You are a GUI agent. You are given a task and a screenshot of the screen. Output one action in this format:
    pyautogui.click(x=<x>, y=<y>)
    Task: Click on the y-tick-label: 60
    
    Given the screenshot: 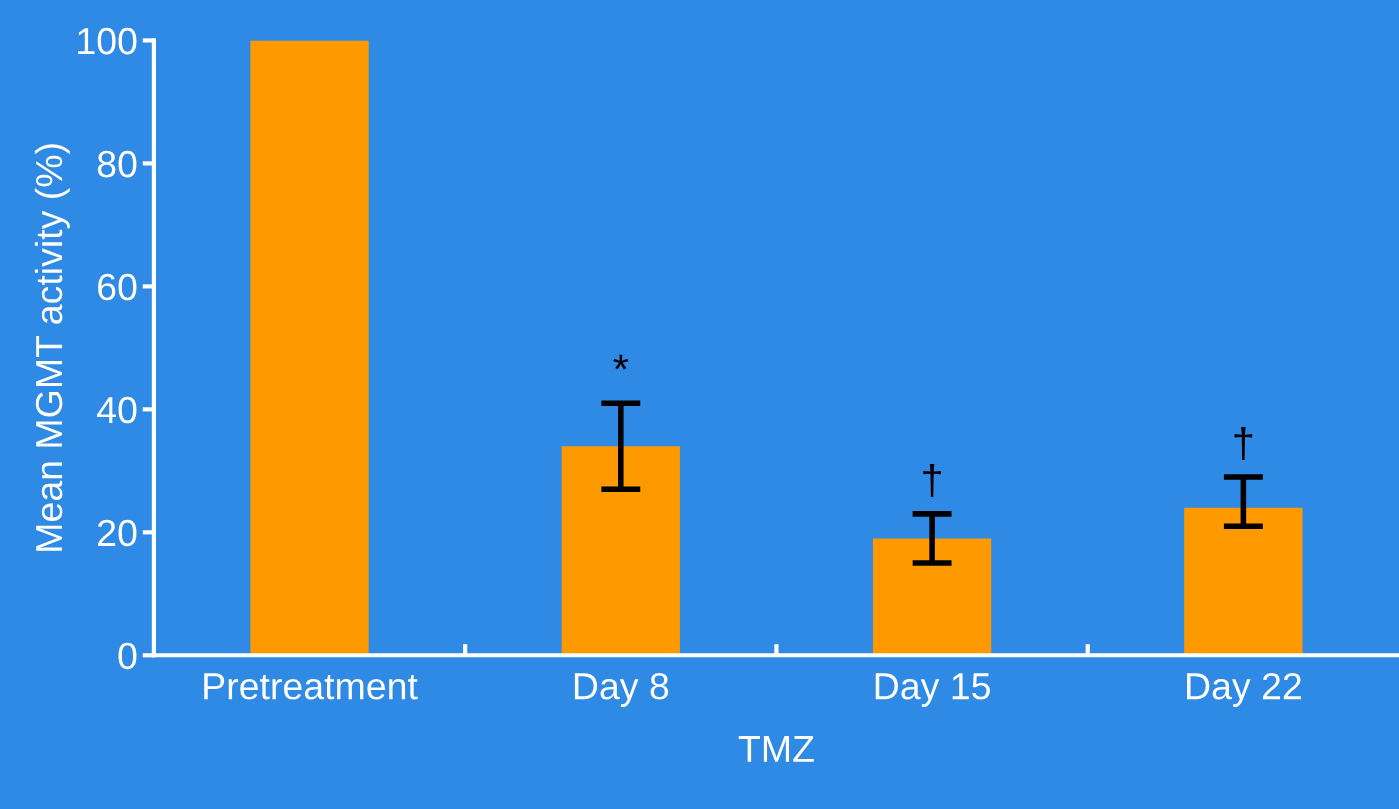 What is the action you would take?
    pyautogui.click(x=117, y=287)
    